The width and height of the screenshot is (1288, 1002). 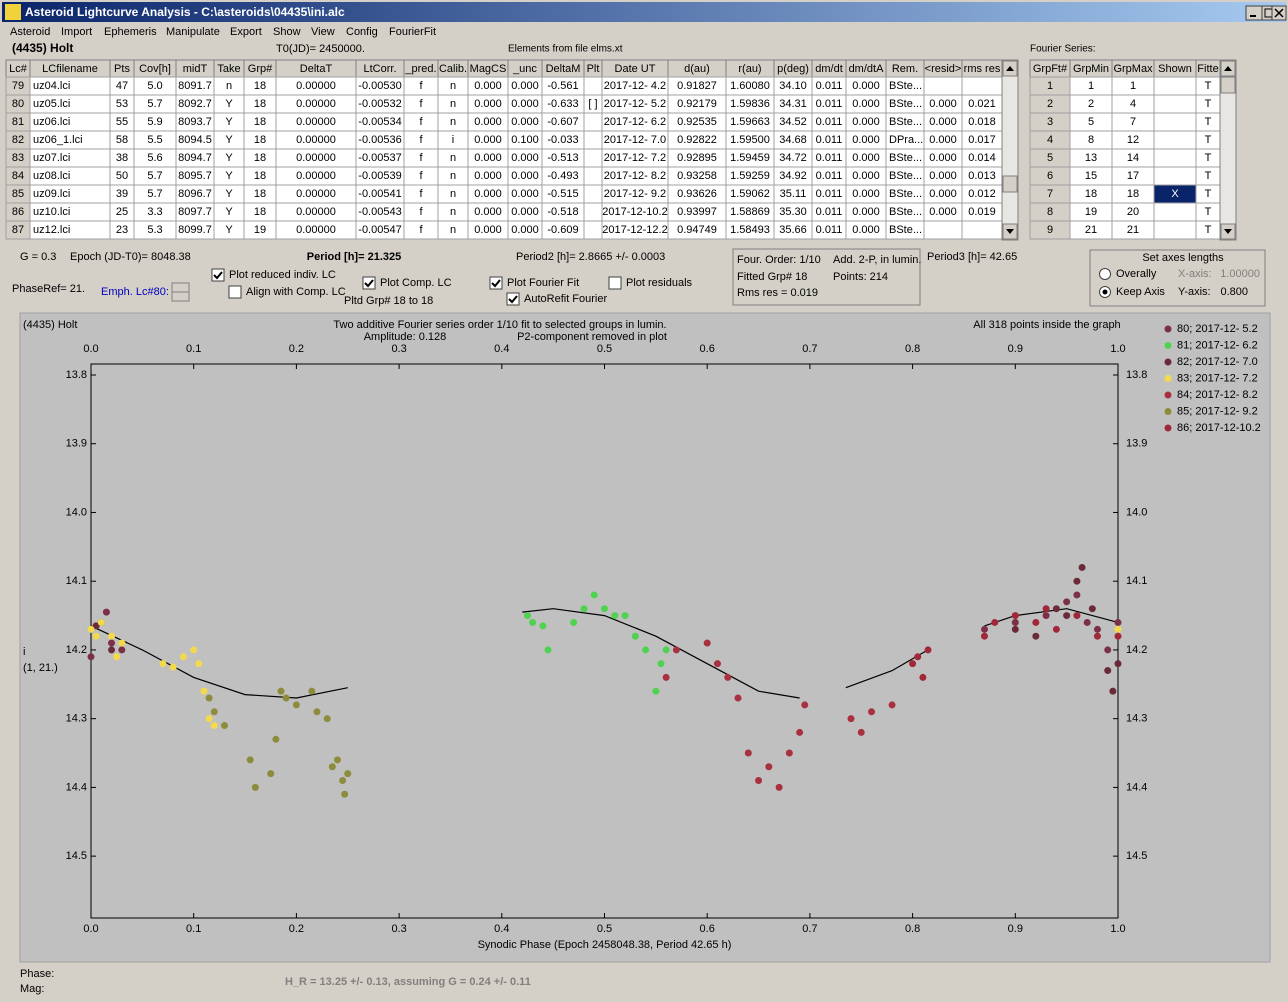 I want to click on menu-item: Config, so click(x=362, y=32).